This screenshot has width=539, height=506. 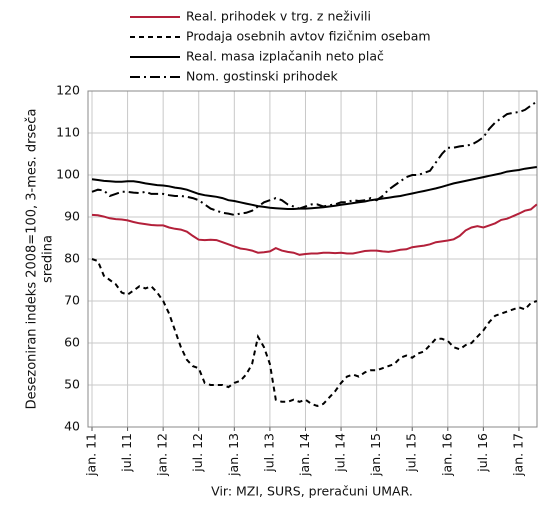 I want to click on y-tick-label: 90, so click(x=72, y=216).